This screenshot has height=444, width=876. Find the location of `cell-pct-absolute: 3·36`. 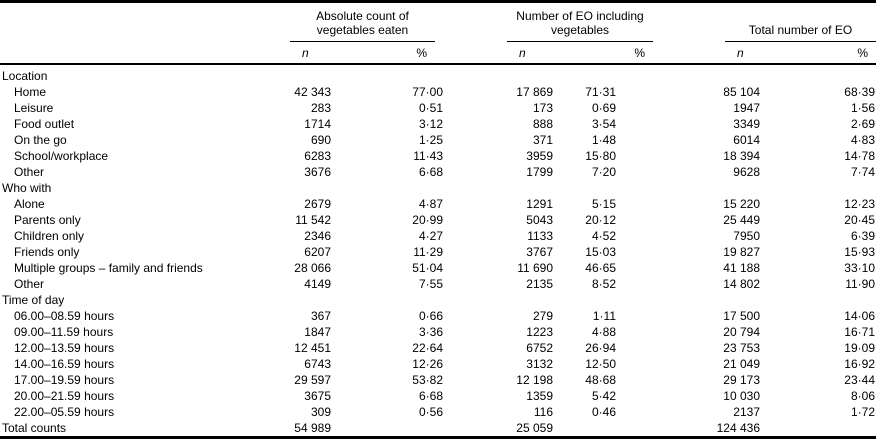

cell-pct-absolute: 3·36 is located at coordinates (430, 332).